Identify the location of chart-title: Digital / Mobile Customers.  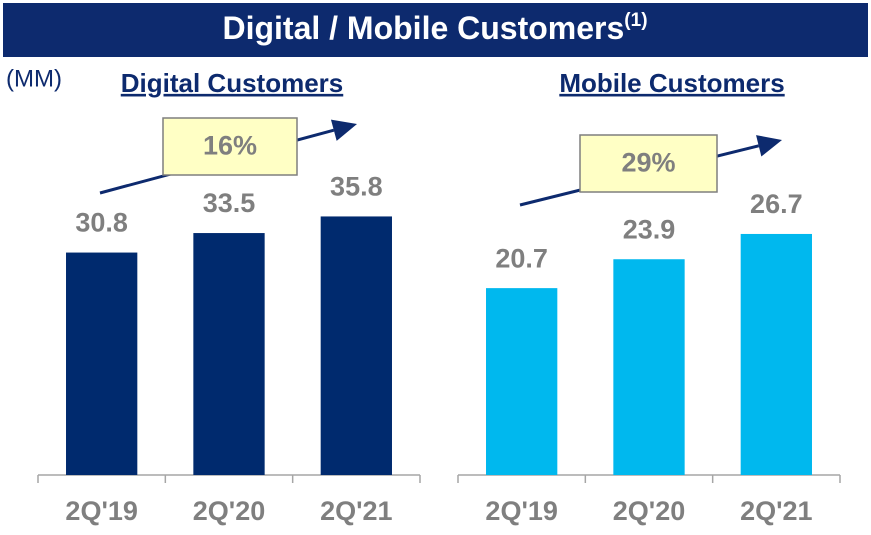
(423, 28).